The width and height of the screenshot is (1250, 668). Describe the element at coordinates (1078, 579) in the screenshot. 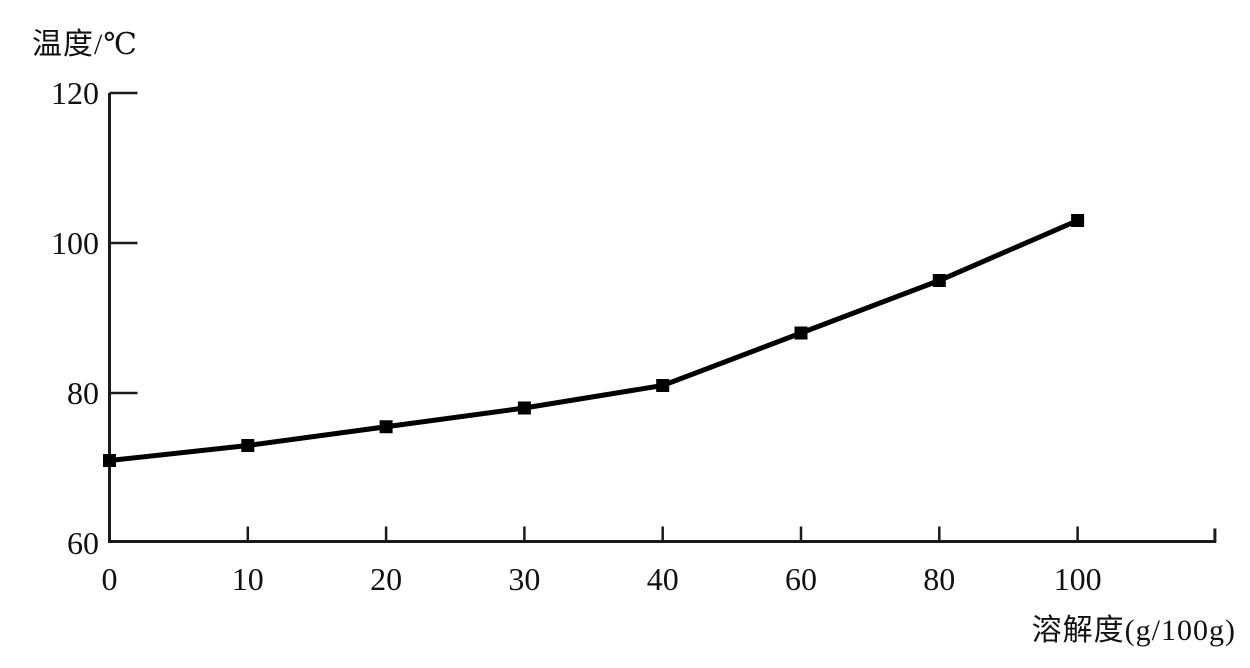

I see `x-tick-label: 100` at that location.